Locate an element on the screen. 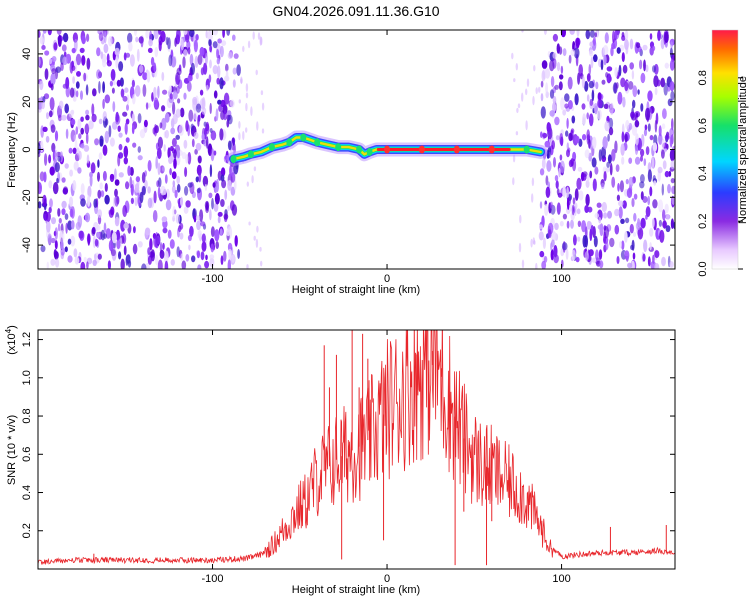 The image size is (750, 600). x-tick-label: -100 is located at coordinates (213, 279).